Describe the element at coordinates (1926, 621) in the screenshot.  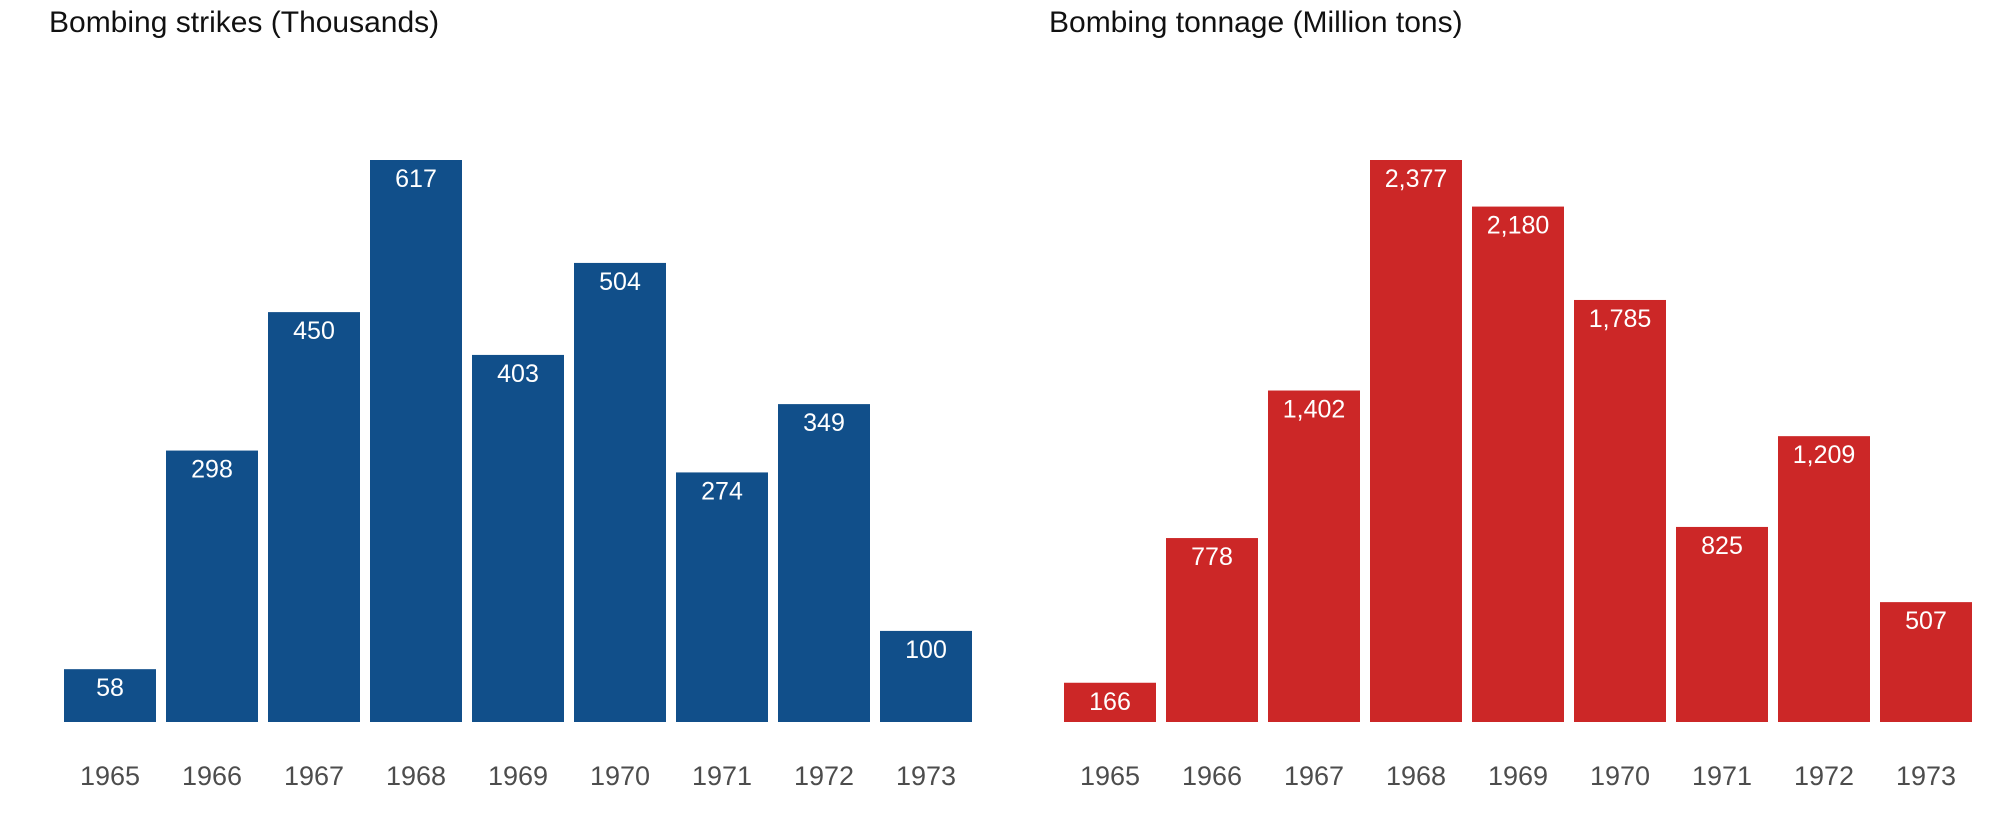
I see `bar-value-label: 507` at that location.